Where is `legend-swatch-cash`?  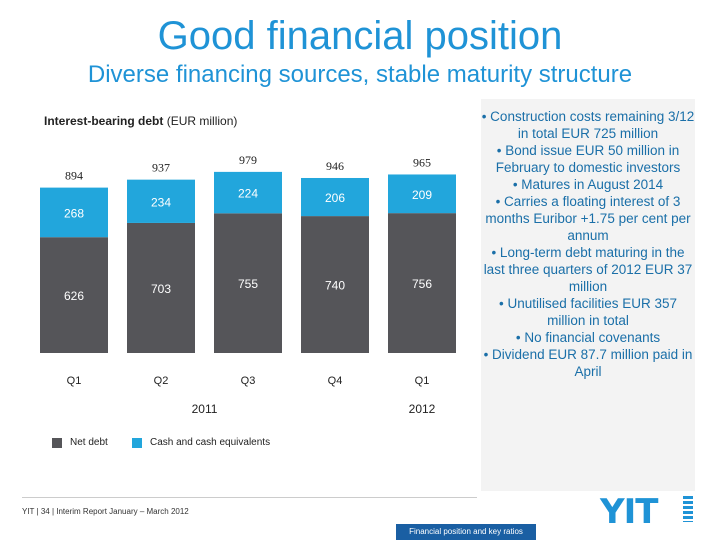 legend-swatch-cash is located at coordinates (137, 442).